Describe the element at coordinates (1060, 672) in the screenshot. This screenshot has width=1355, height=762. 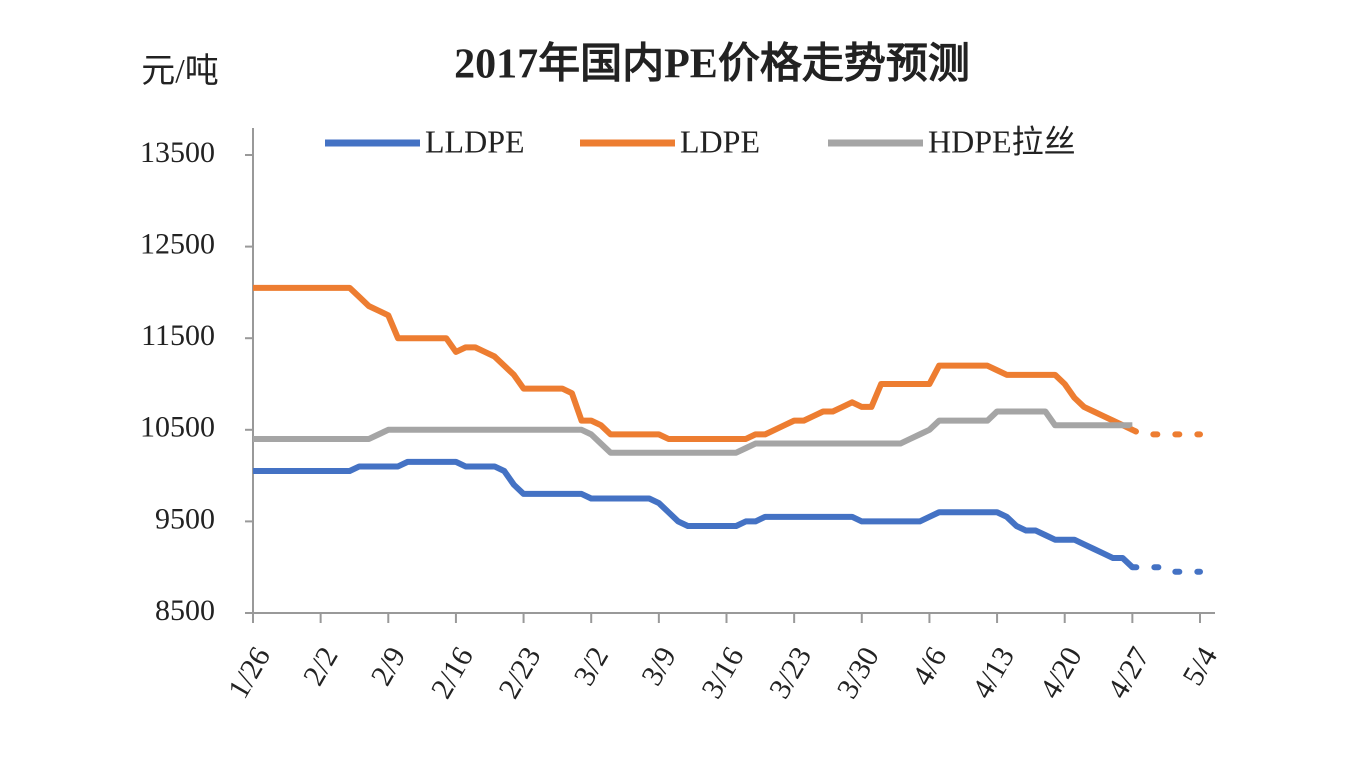
I see `x-tick-label: 4/20` at that location.